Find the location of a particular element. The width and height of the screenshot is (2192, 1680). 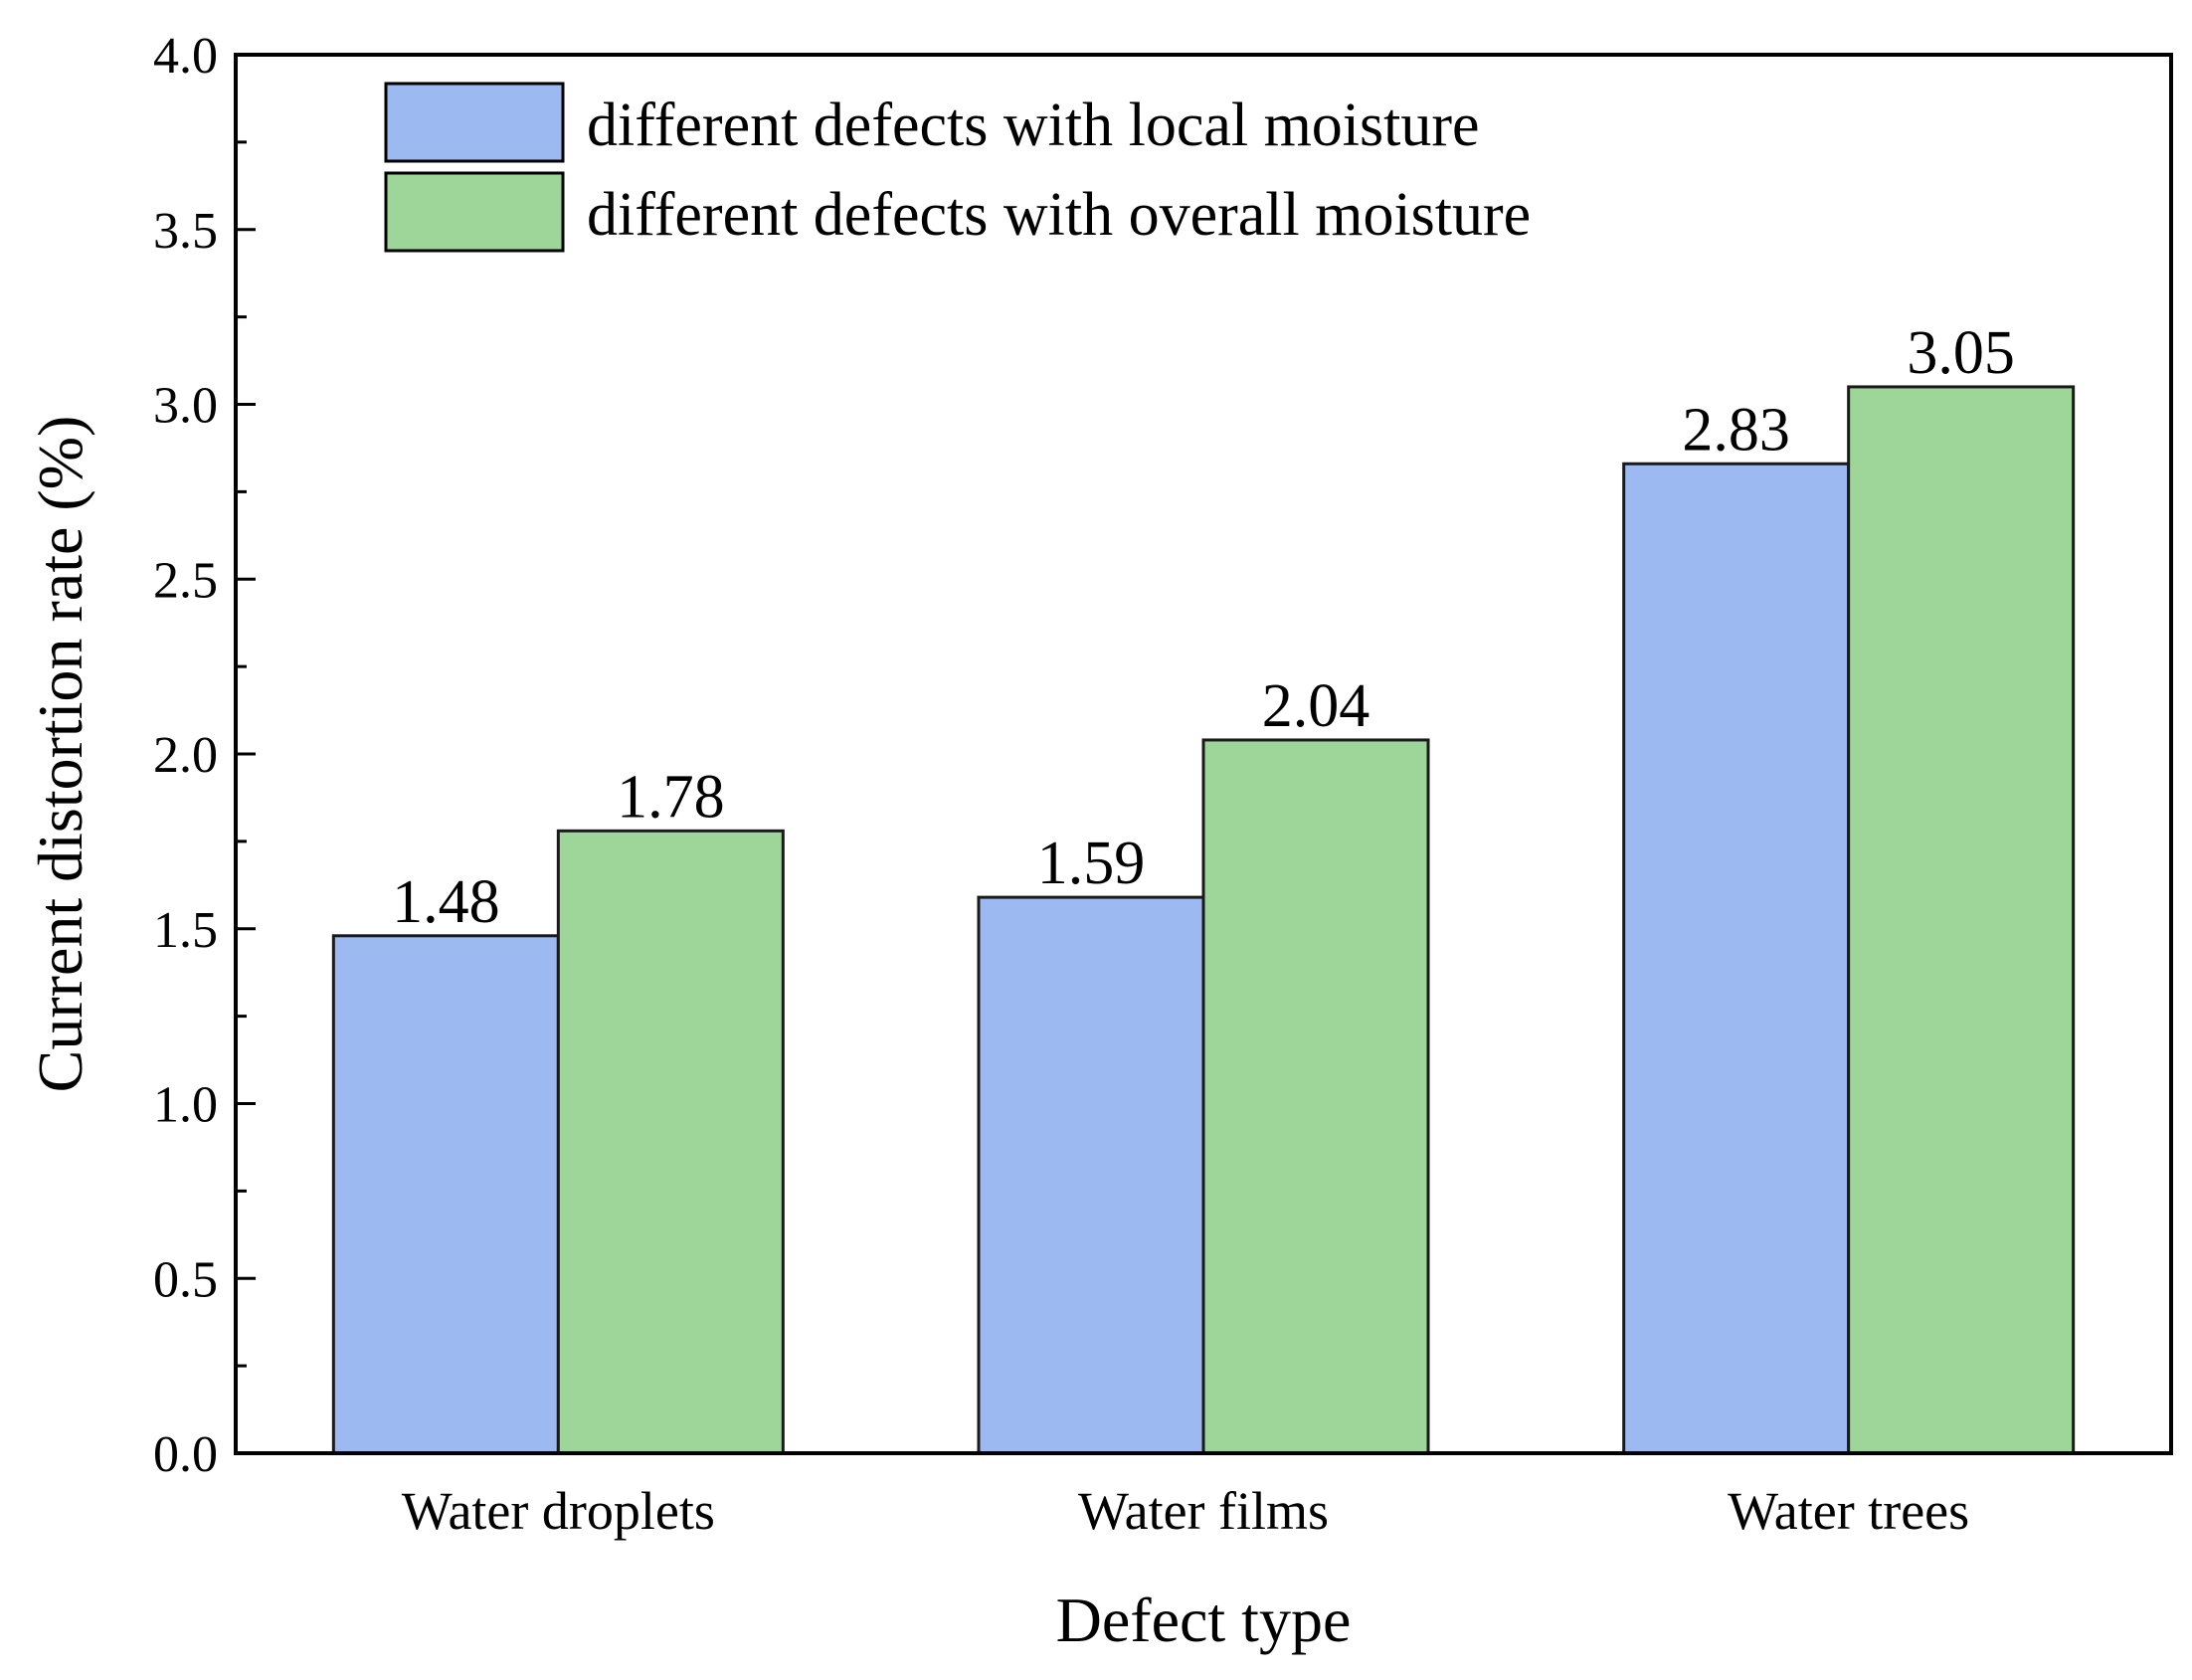

y-tick-label: 1.5 is located at coordinates (185, 930).